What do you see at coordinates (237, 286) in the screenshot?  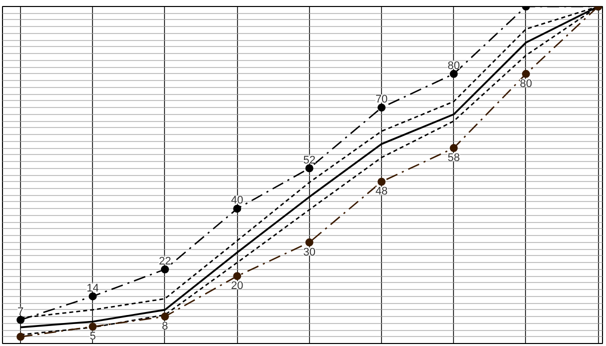 I see `data-label: 20` at bounding box center [237, 286].